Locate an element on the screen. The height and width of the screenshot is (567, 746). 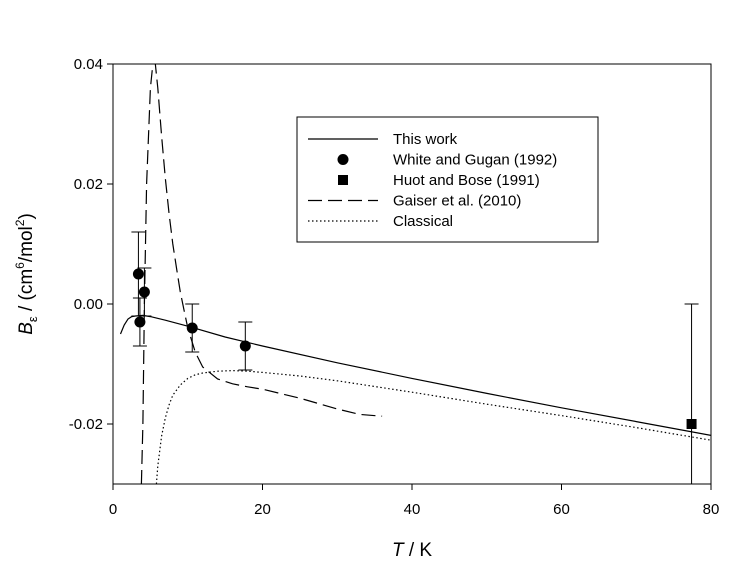
legend-swatch-square is located at coordinates (343, 180).